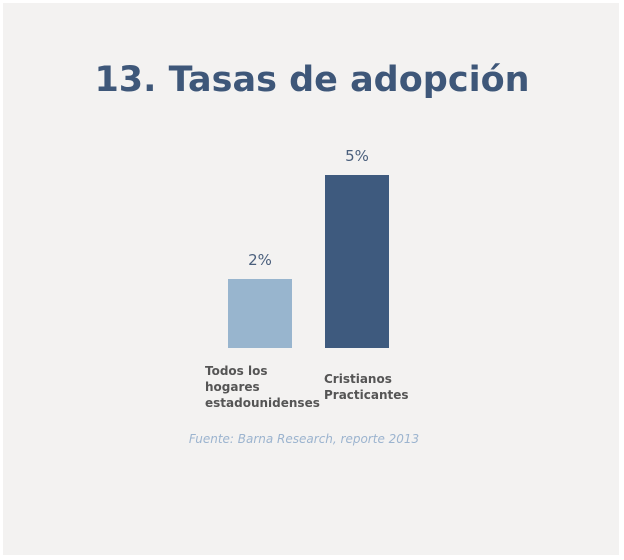 This screenshot has width=624, height=560. What do you see at coordinates (260, 259) in the screenshot?
I see `value-label-1: 2%` at bounding box center [260, 259].